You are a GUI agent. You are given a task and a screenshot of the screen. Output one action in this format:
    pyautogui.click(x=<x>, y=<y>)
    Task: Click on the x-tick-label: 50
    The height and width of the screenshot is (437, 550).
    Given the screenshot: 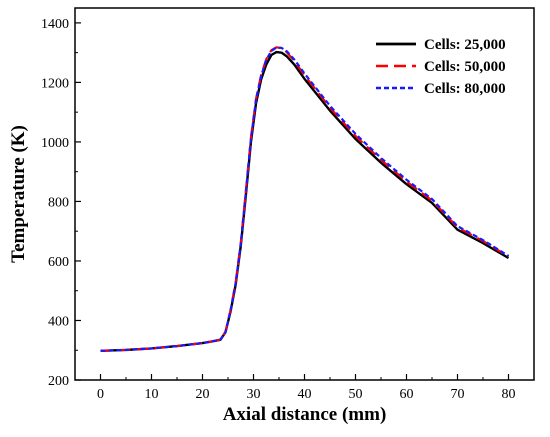 What is the action you would take?
    pyautogui.click(x=356, y=394)
    